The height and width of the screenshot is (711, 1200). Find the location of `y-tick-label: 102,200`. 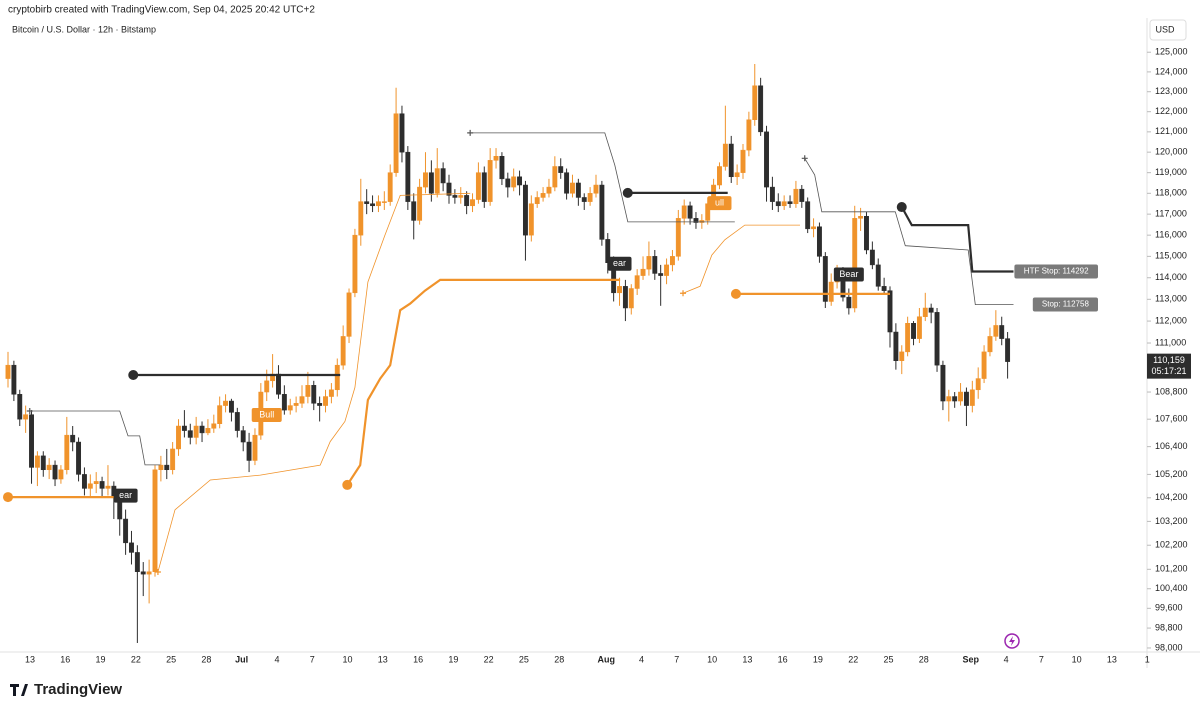

y-tick-label: 102,200 is located at coordinates (1171, 545).